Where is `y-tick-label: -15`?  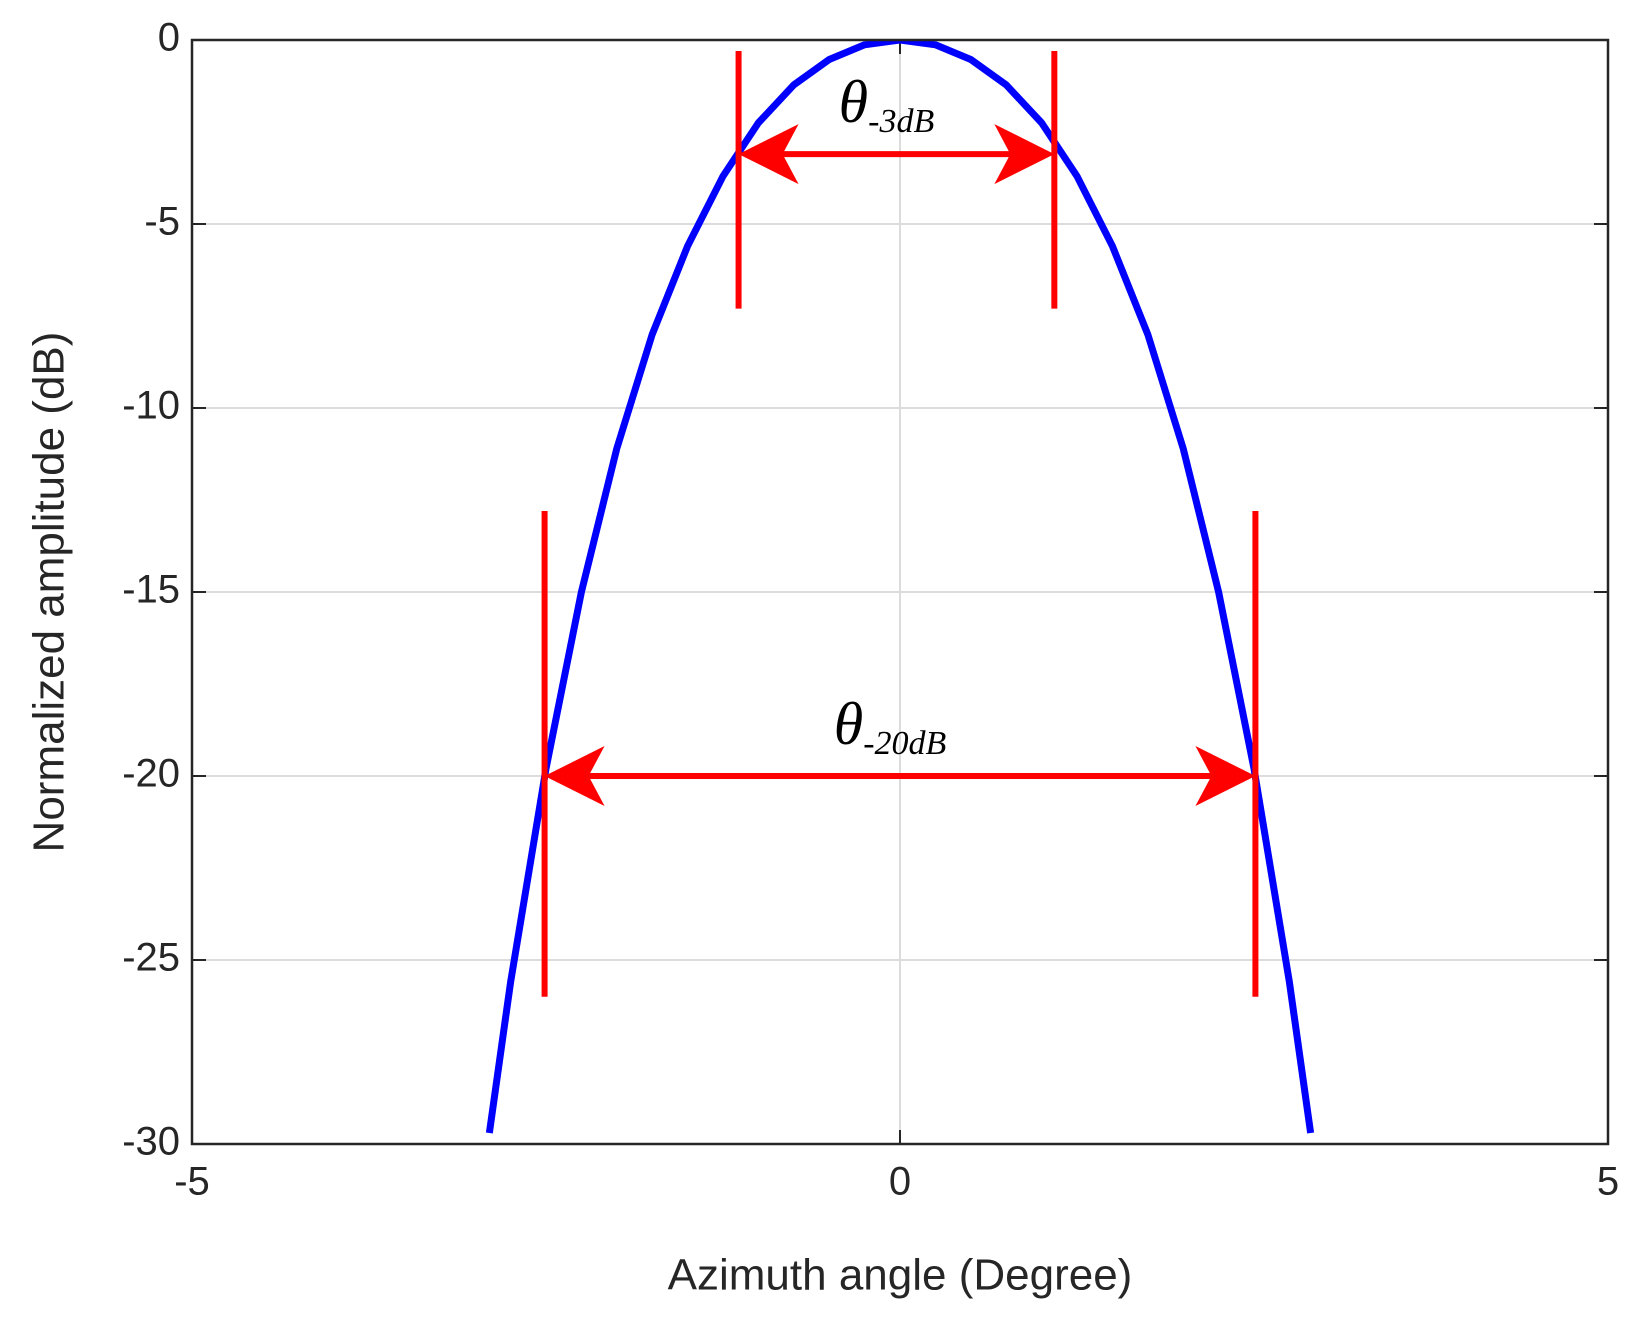 y-tick-label: -15 is located at coordinates (151, 590).